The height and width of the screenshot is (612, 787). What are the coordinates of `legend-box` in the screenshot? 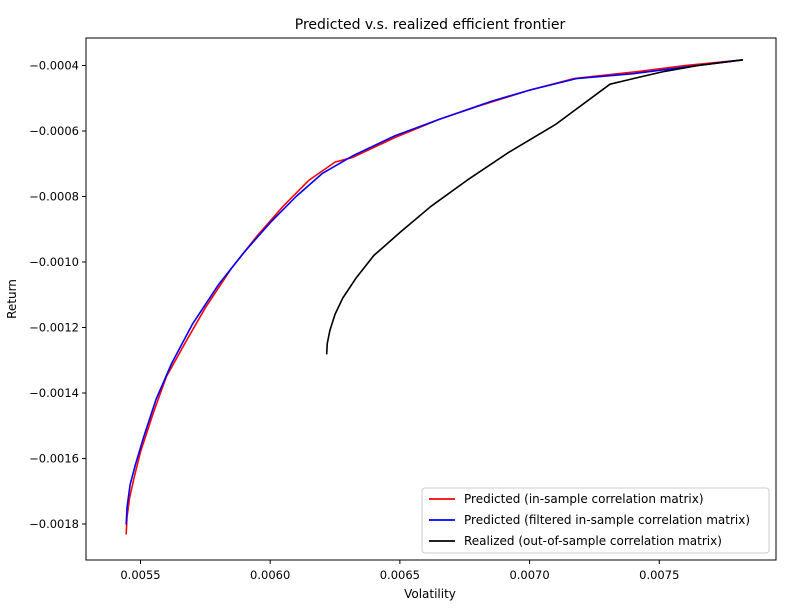 It's located at (595, 520).